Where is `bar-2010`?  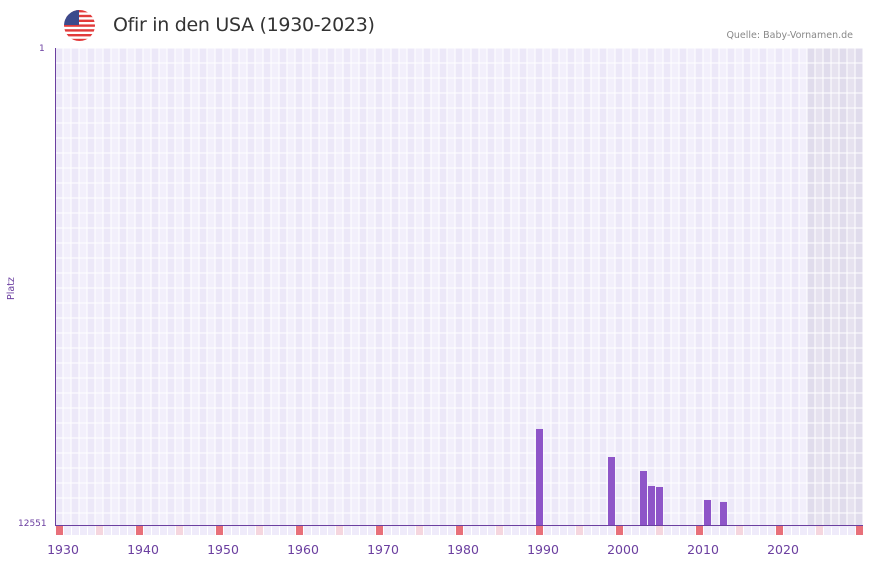 bar-2010 is located at coordinates (707, 512).